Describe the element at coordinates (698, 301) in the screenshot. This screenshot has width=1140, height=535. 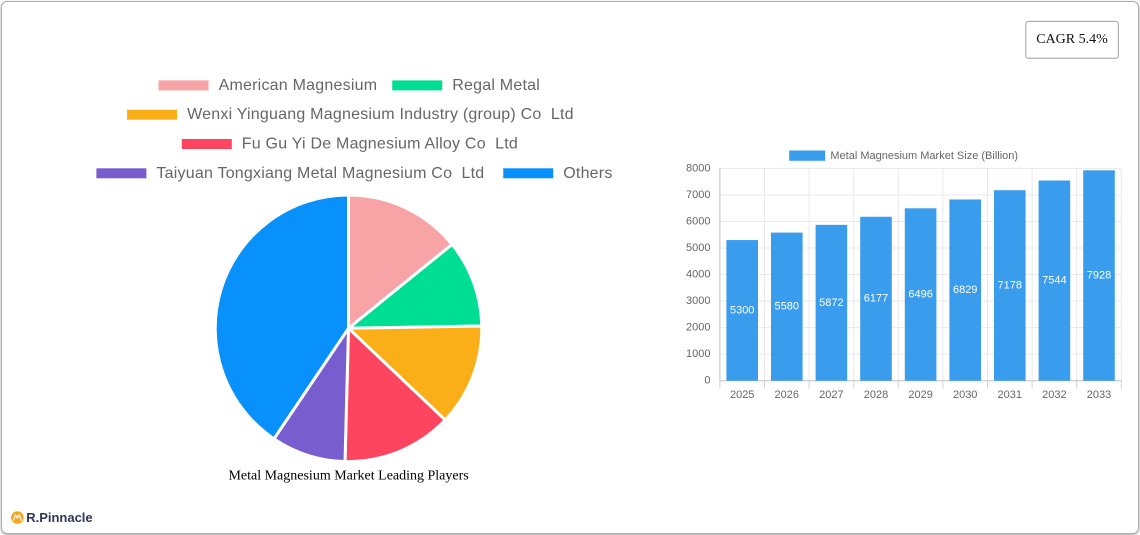
I see `svg-text: 3000` at that location.